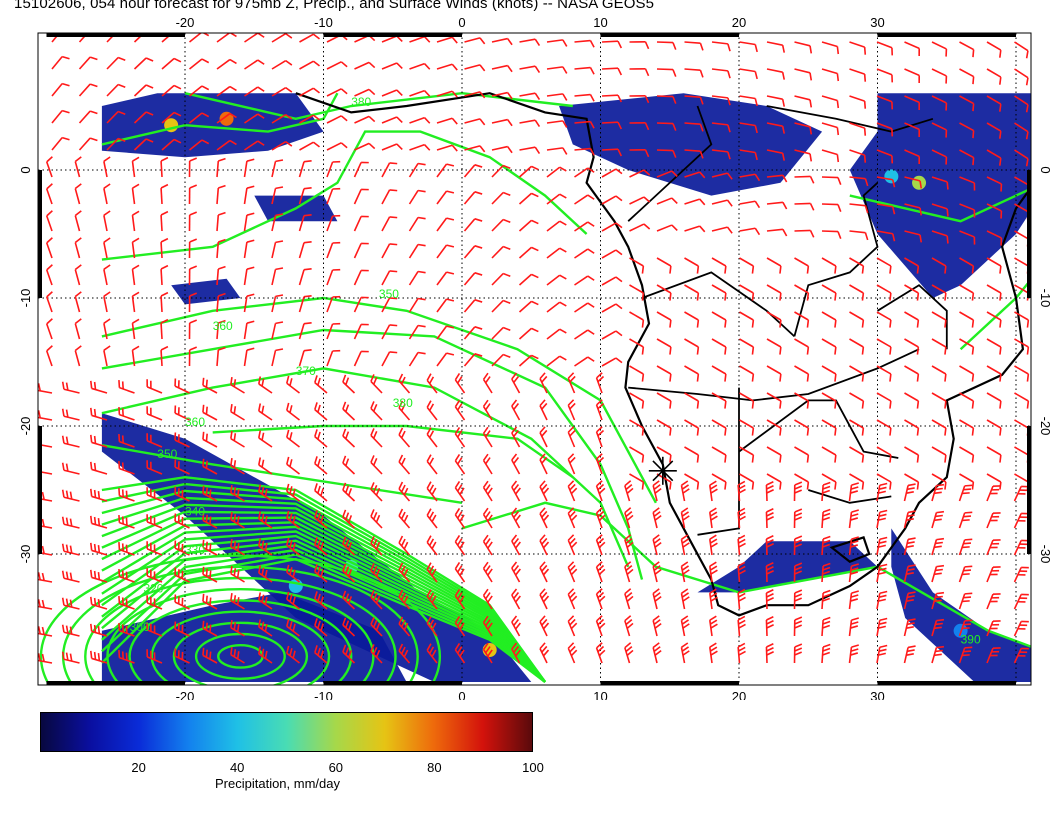 This screenshot has height=816, width=1056. What do you see at coordinates (600, 22) in the screenshot?
I see `lon-tick-top: 10` at bounding box center [600, 22].